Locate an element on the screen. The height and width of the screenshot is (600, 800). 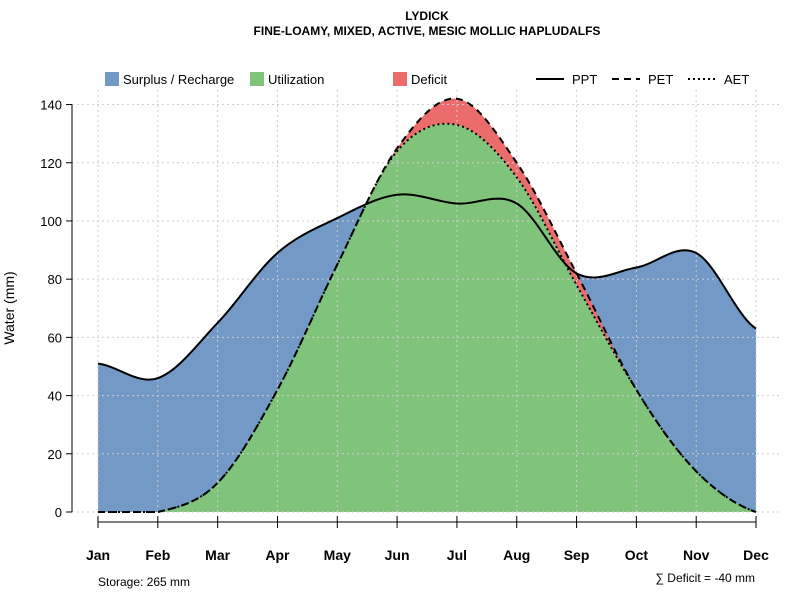
y-axis-title: Water (mm) is located at coordinates (9, 307).